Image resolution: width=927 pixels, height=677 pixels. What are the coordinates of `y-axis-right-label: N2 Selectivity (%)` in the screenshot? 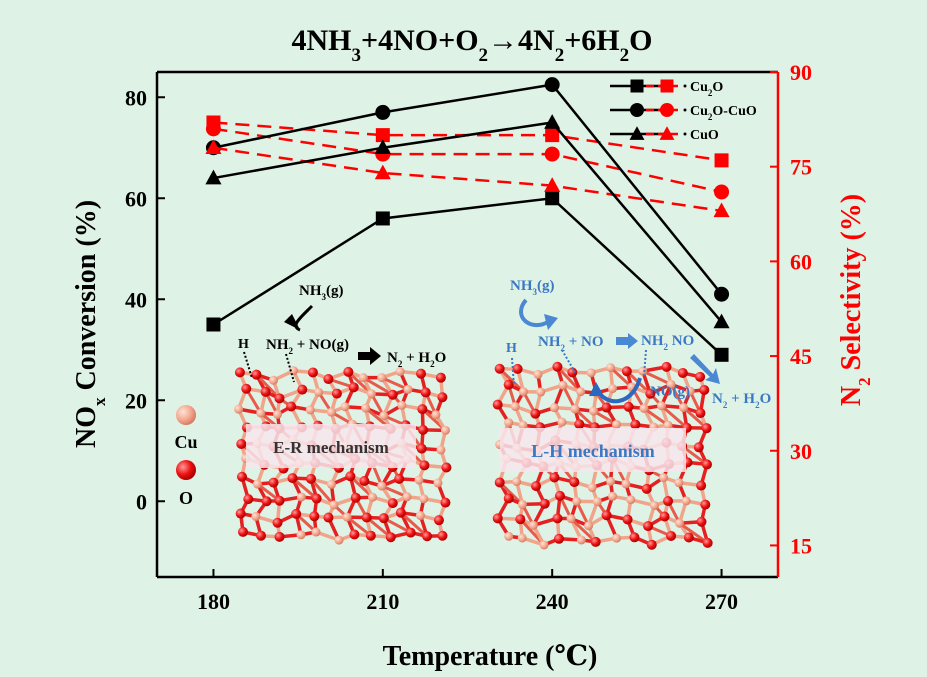 It's located at (855, 300).